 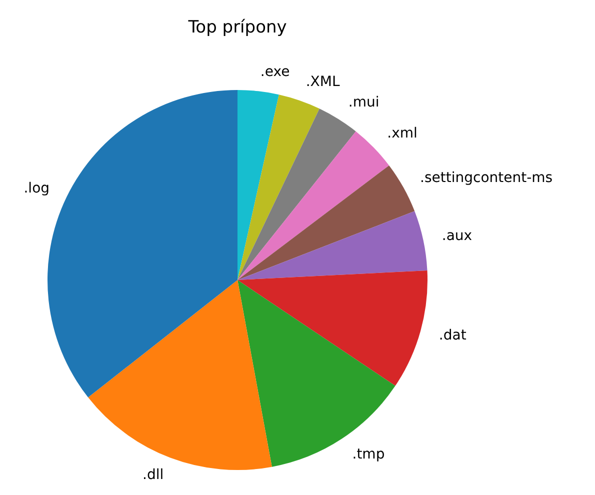 I want to click on slice-label: .dll, so click(x=153, y=475).